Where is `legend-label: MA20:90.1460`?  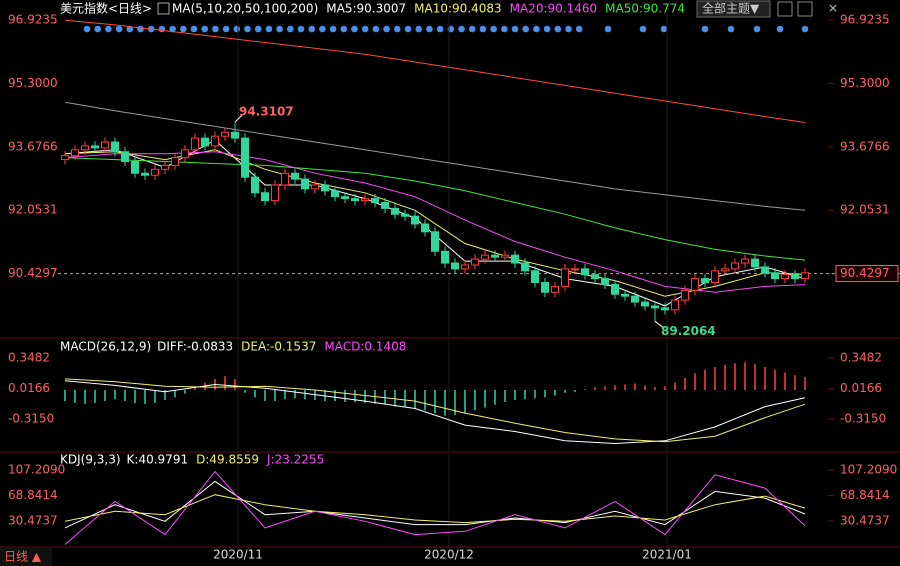 legend-label: MA20:90.1460 is located at coordinates (554, 9).